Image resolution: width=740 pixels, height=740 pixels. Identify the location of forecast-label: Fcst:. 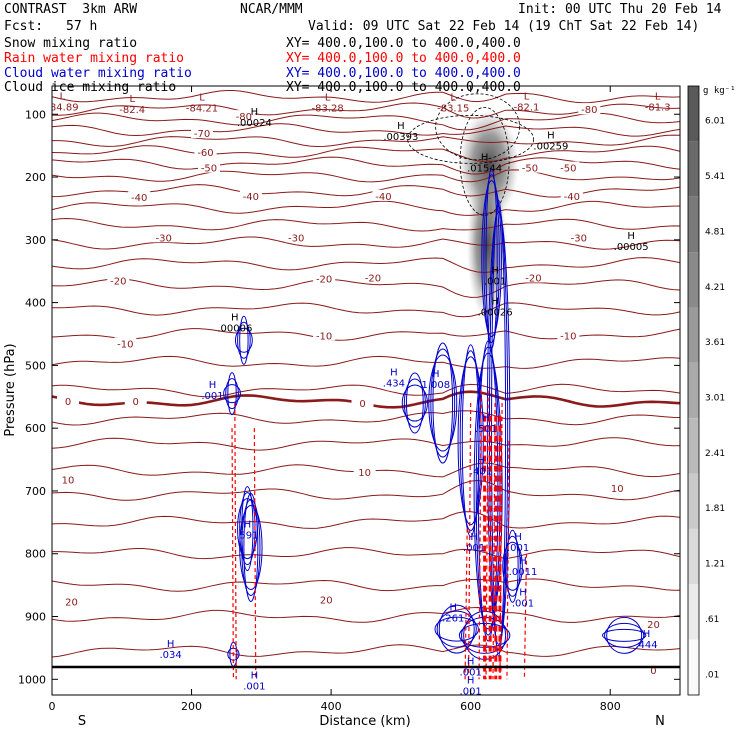
(24, 26).